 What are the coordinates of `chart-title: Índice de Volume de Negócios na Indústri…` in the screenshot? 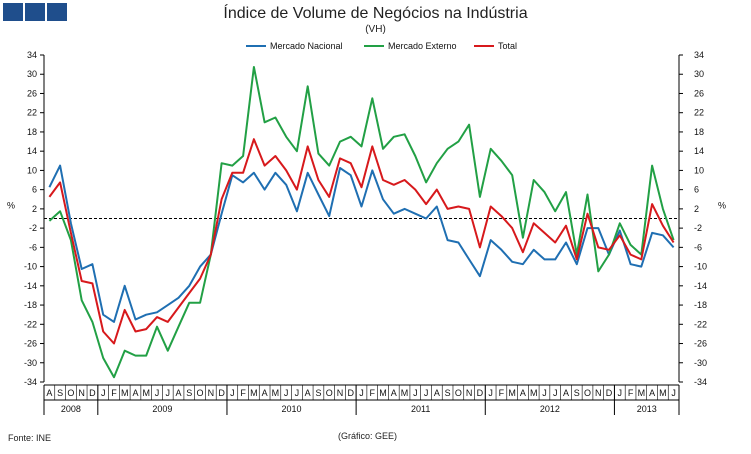 It's located at (375, 13).